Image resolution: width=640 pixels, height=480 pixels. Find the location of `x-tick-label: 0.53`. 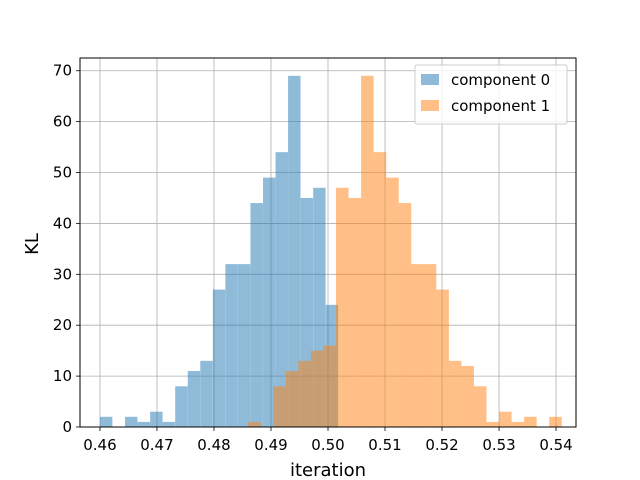

x-tick-label: 0.53 is located at coordinates (498, 445).